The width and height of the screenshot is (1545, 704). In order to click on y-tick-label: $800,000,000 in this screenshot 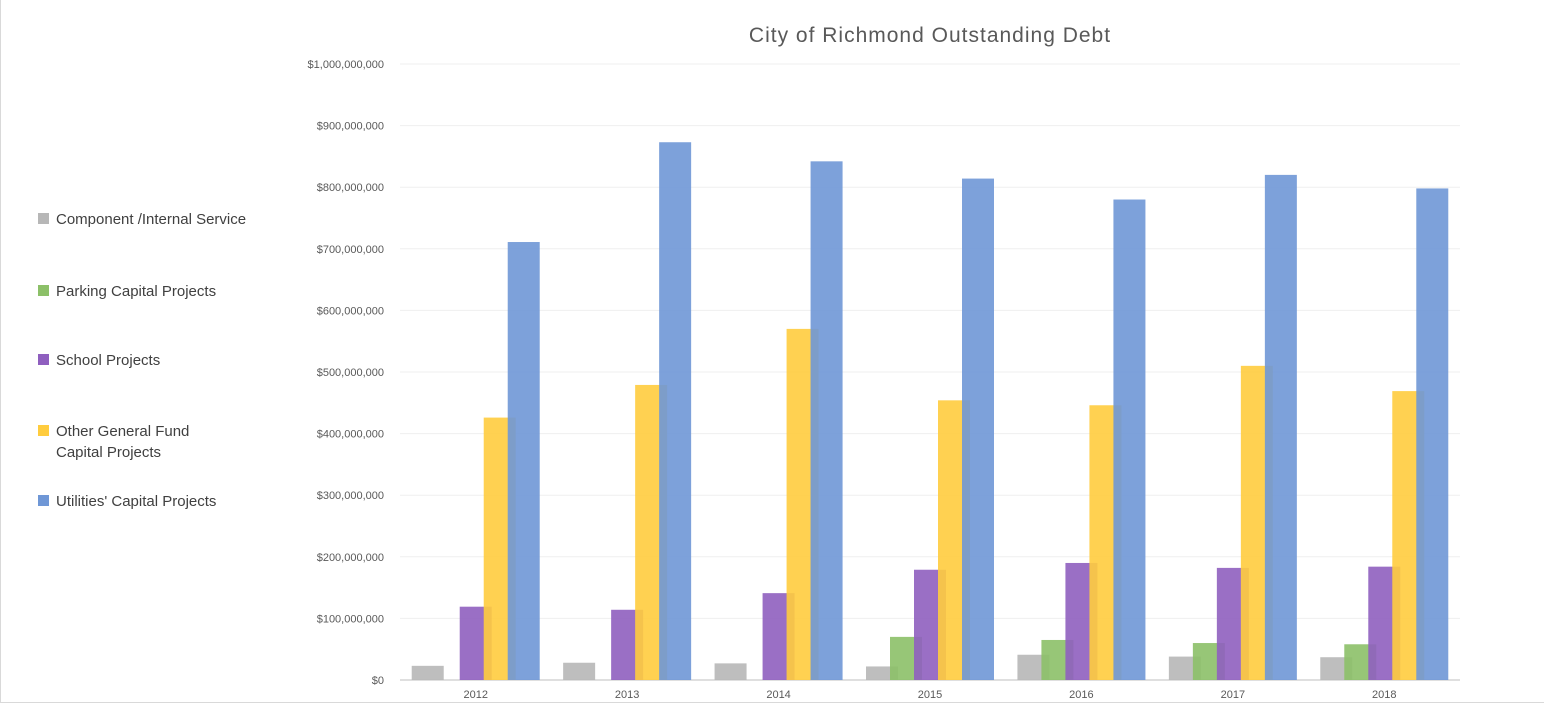, I will do `click(350, 188)`.